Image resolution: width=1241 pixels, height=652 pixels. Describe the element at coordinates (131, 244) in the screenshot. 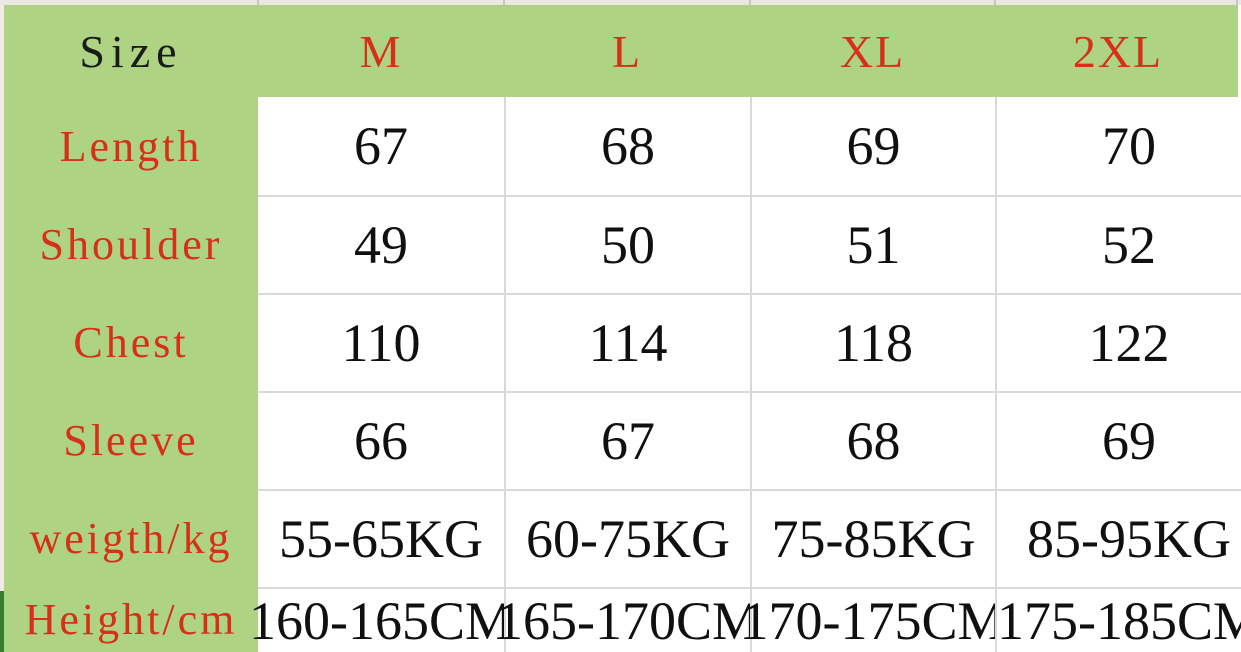

I see `row-label-shoulder: Shoulder` at that location.